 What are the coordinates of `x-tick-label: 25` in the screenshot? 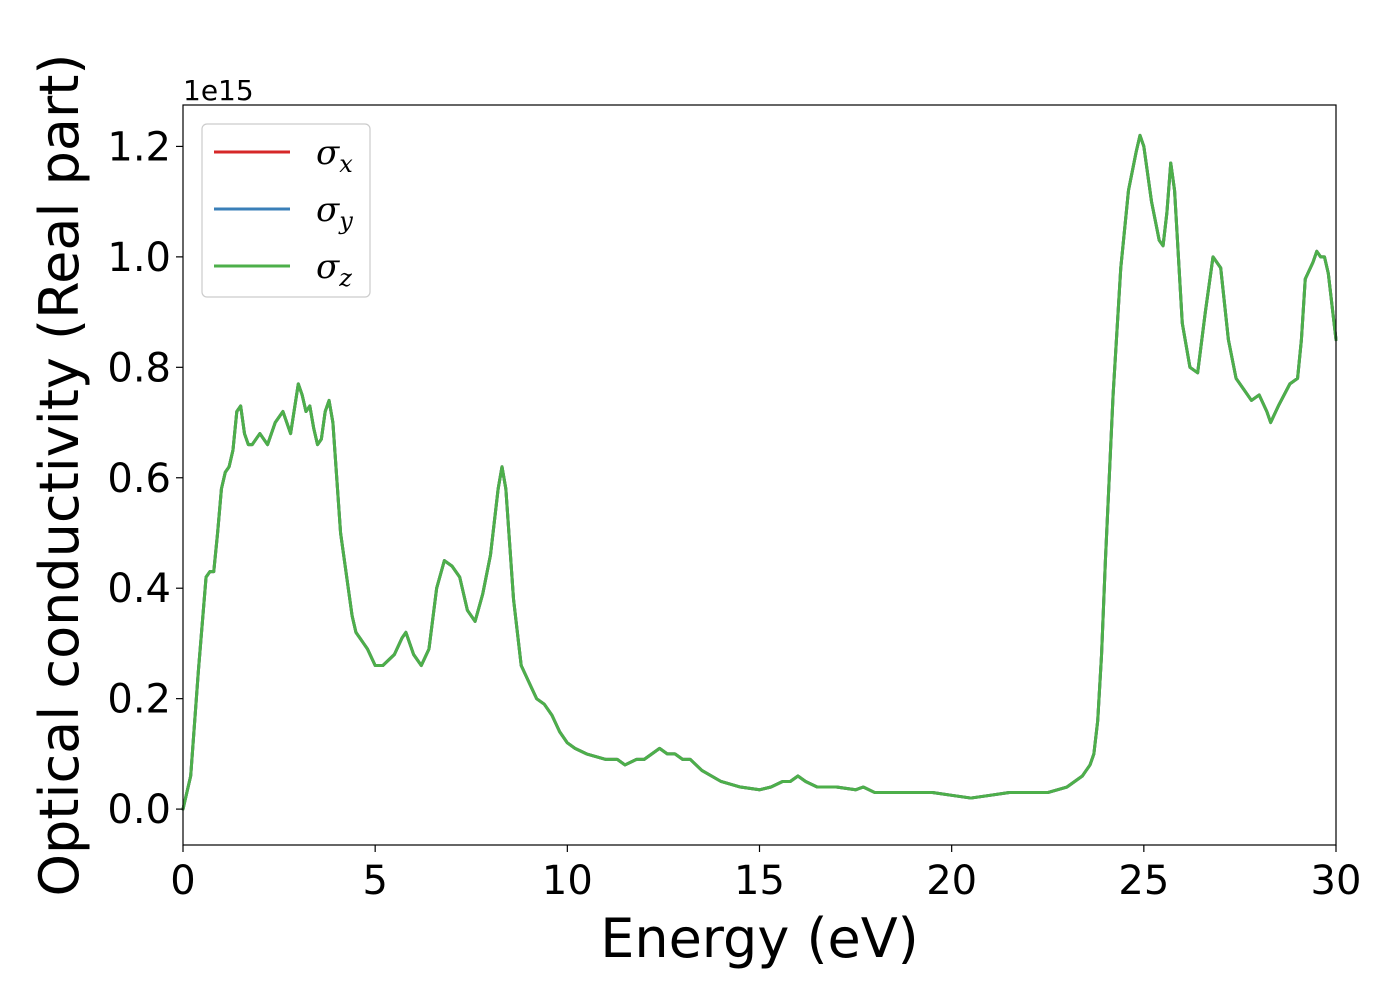 It's located at (1143, 881).